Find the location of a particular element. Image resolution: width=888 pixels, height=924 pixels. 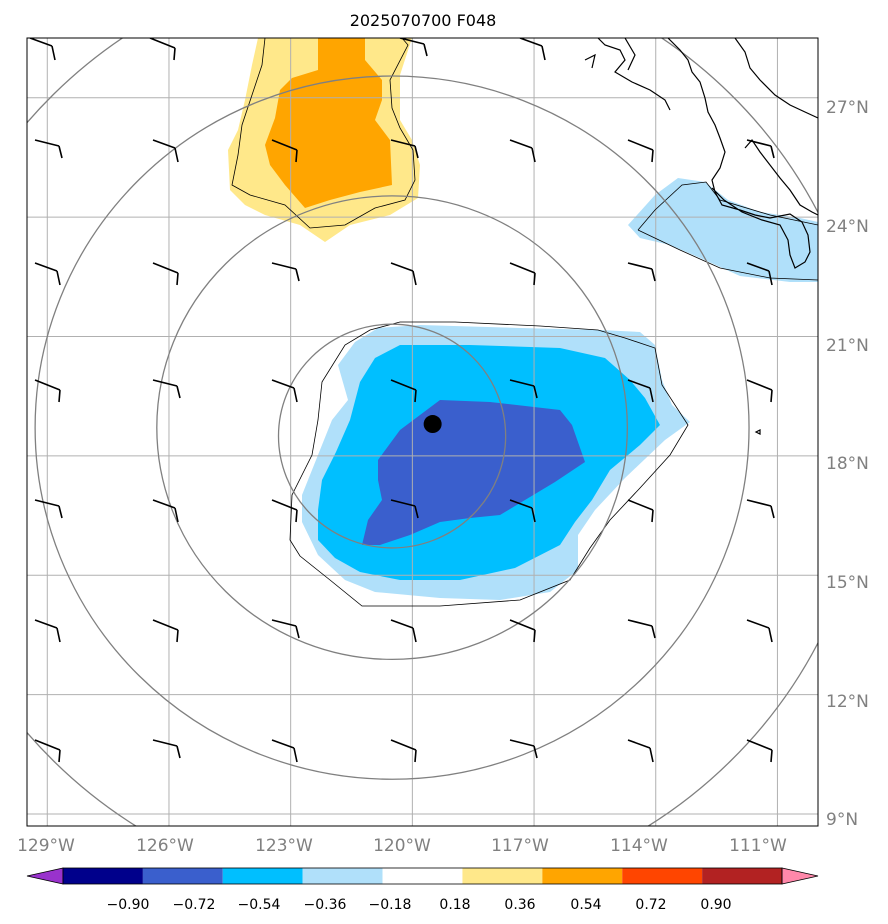

contour-line-gulf is located at coordinates (727, 231).